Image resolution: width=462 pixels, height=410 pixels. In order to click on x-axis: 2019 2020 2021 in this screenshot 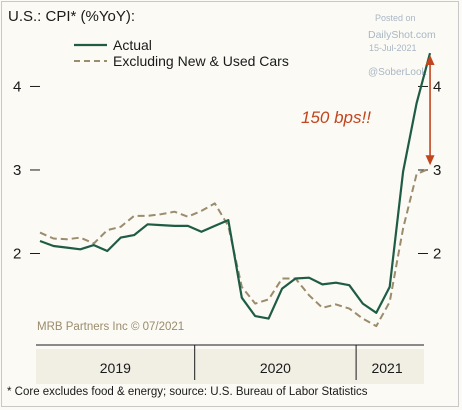, I will do `click(230, 364)`.